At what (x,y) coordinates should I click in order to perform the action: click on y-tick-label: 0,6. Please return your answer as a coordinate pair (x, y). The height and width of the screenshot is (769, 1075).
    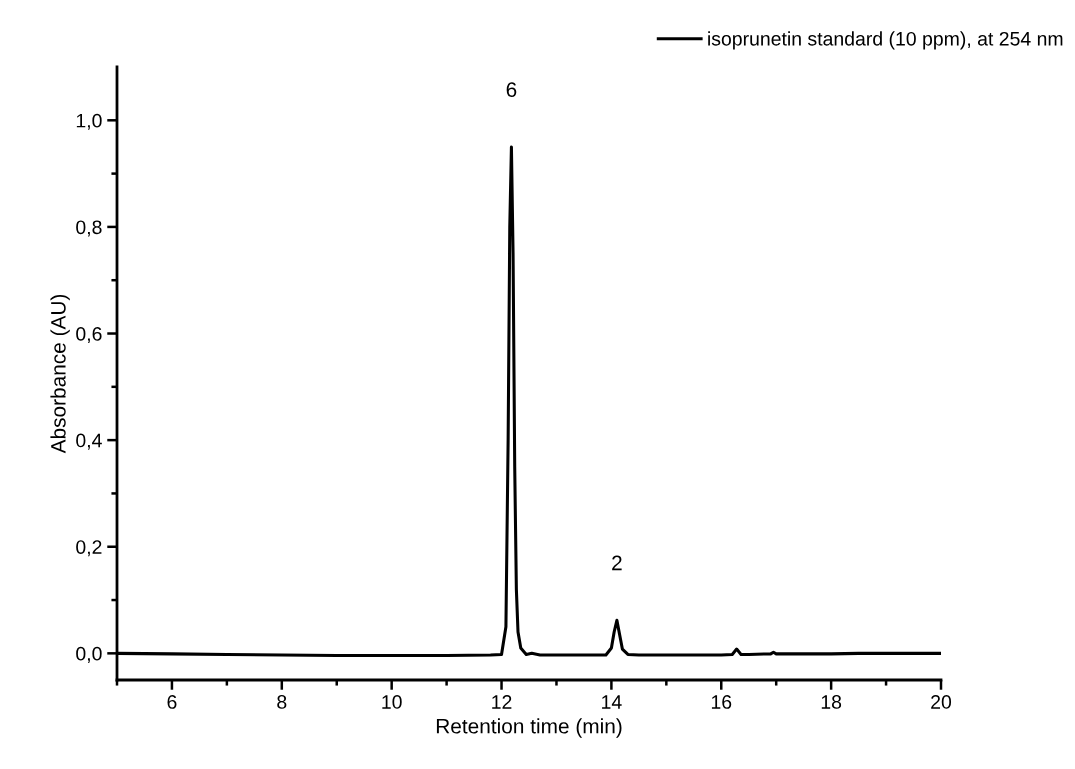
    Looking at the image, I should click on (89, 335).